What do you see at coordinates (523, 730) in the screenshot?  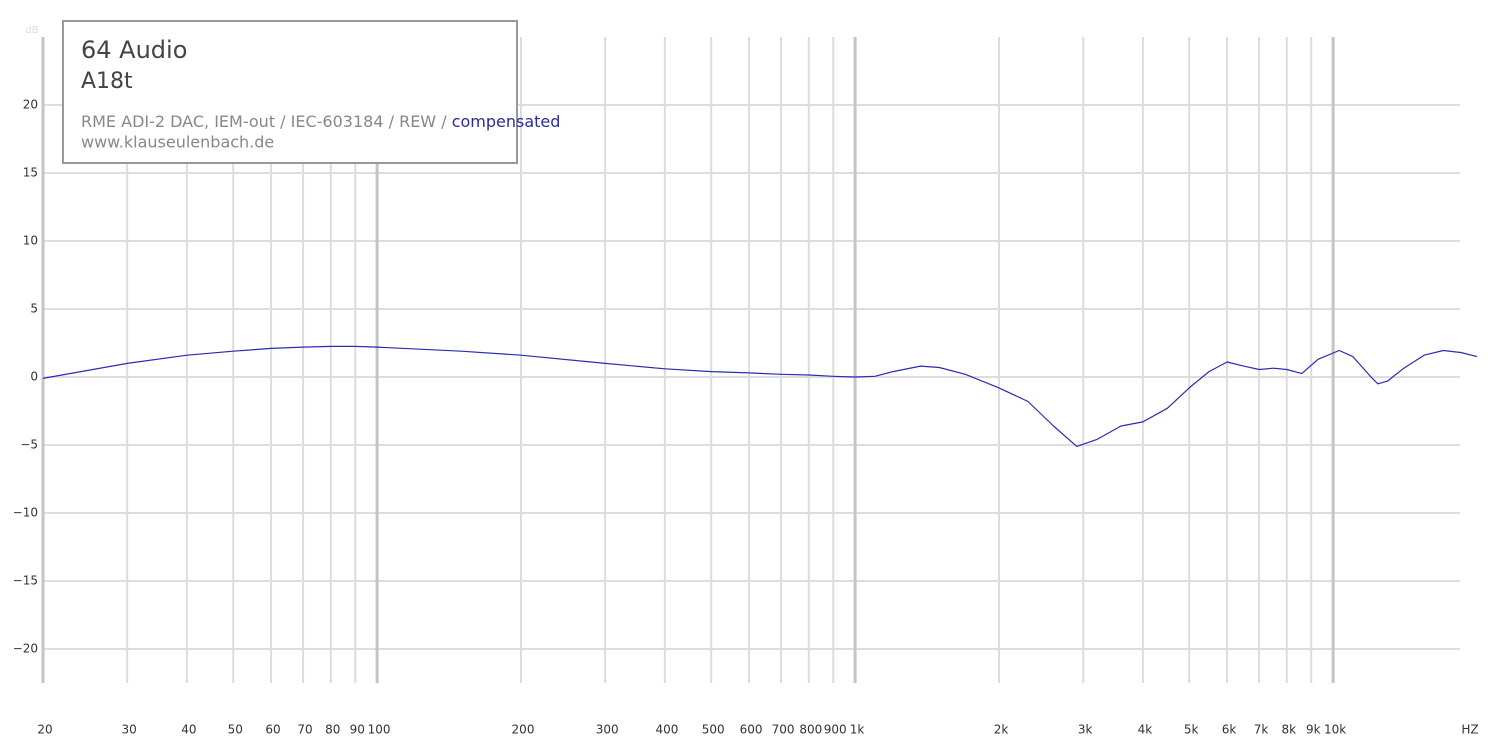 I see `x-tick-label: 200` at bounding box center [523, 730].